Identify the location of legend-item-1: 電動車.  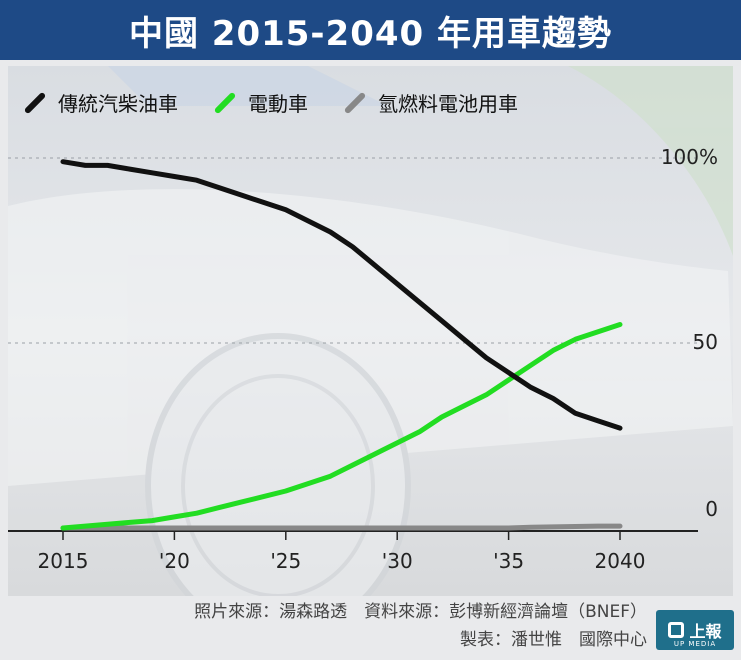
(260, 102).